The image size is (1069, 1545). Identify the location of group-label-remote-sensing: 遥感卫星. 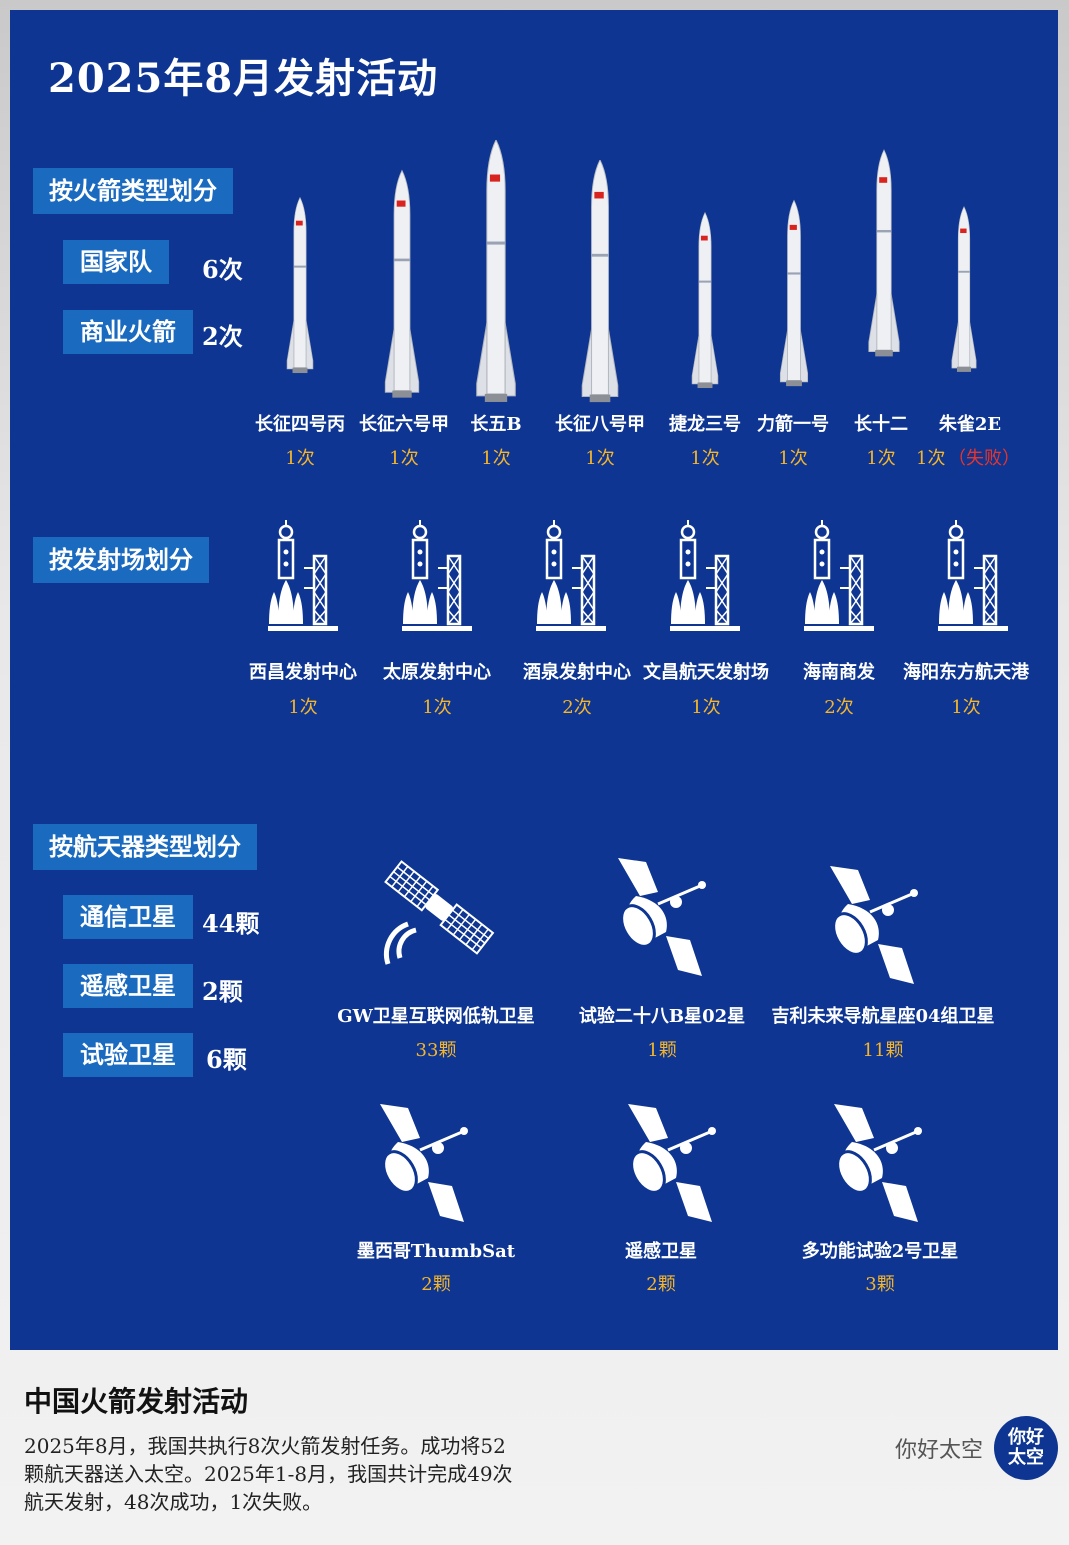
(128, 986).